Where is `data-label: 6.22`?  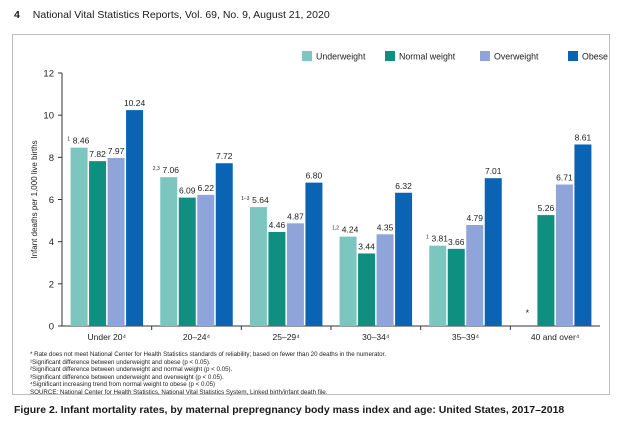 data-label: 6.22 is located at coordinates (205, 188).